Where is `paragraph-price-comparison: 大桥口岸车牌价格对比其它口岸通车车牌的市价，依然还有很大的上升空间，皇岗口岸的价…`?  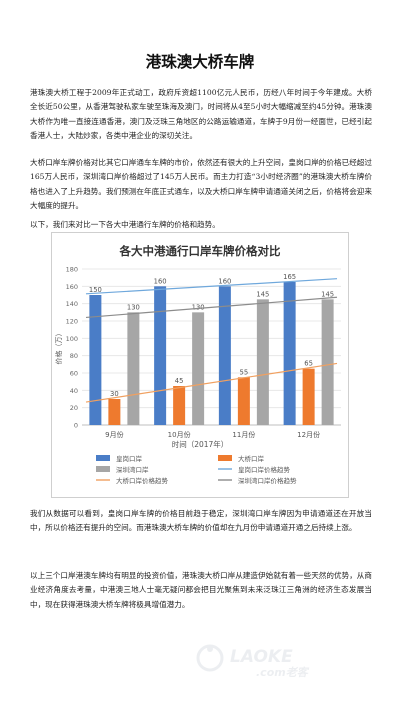 paragraph-price-comparison: 大桥口岸车牌价格对比其它口岸通车车牌的市价，依然还有很大的上升空间，皇岗口岸的价… is located at coordinates (201, 184).